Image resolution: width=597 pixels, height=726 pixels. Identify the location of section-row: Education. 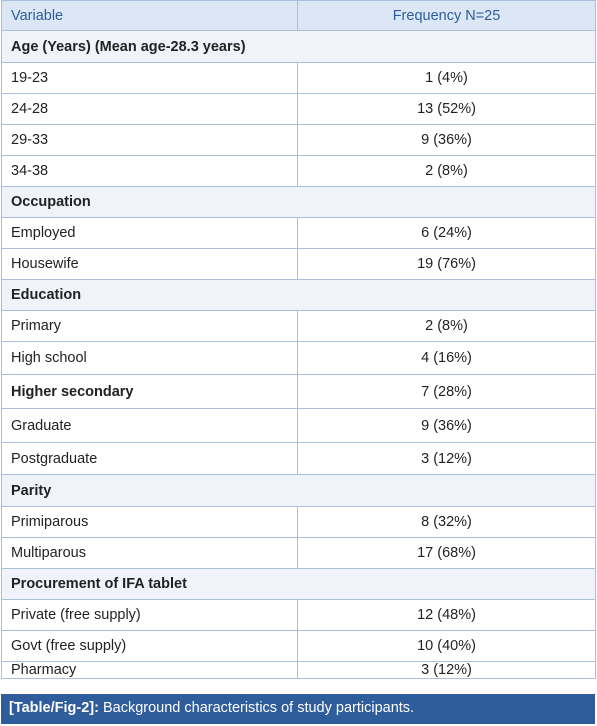
(298, 295).